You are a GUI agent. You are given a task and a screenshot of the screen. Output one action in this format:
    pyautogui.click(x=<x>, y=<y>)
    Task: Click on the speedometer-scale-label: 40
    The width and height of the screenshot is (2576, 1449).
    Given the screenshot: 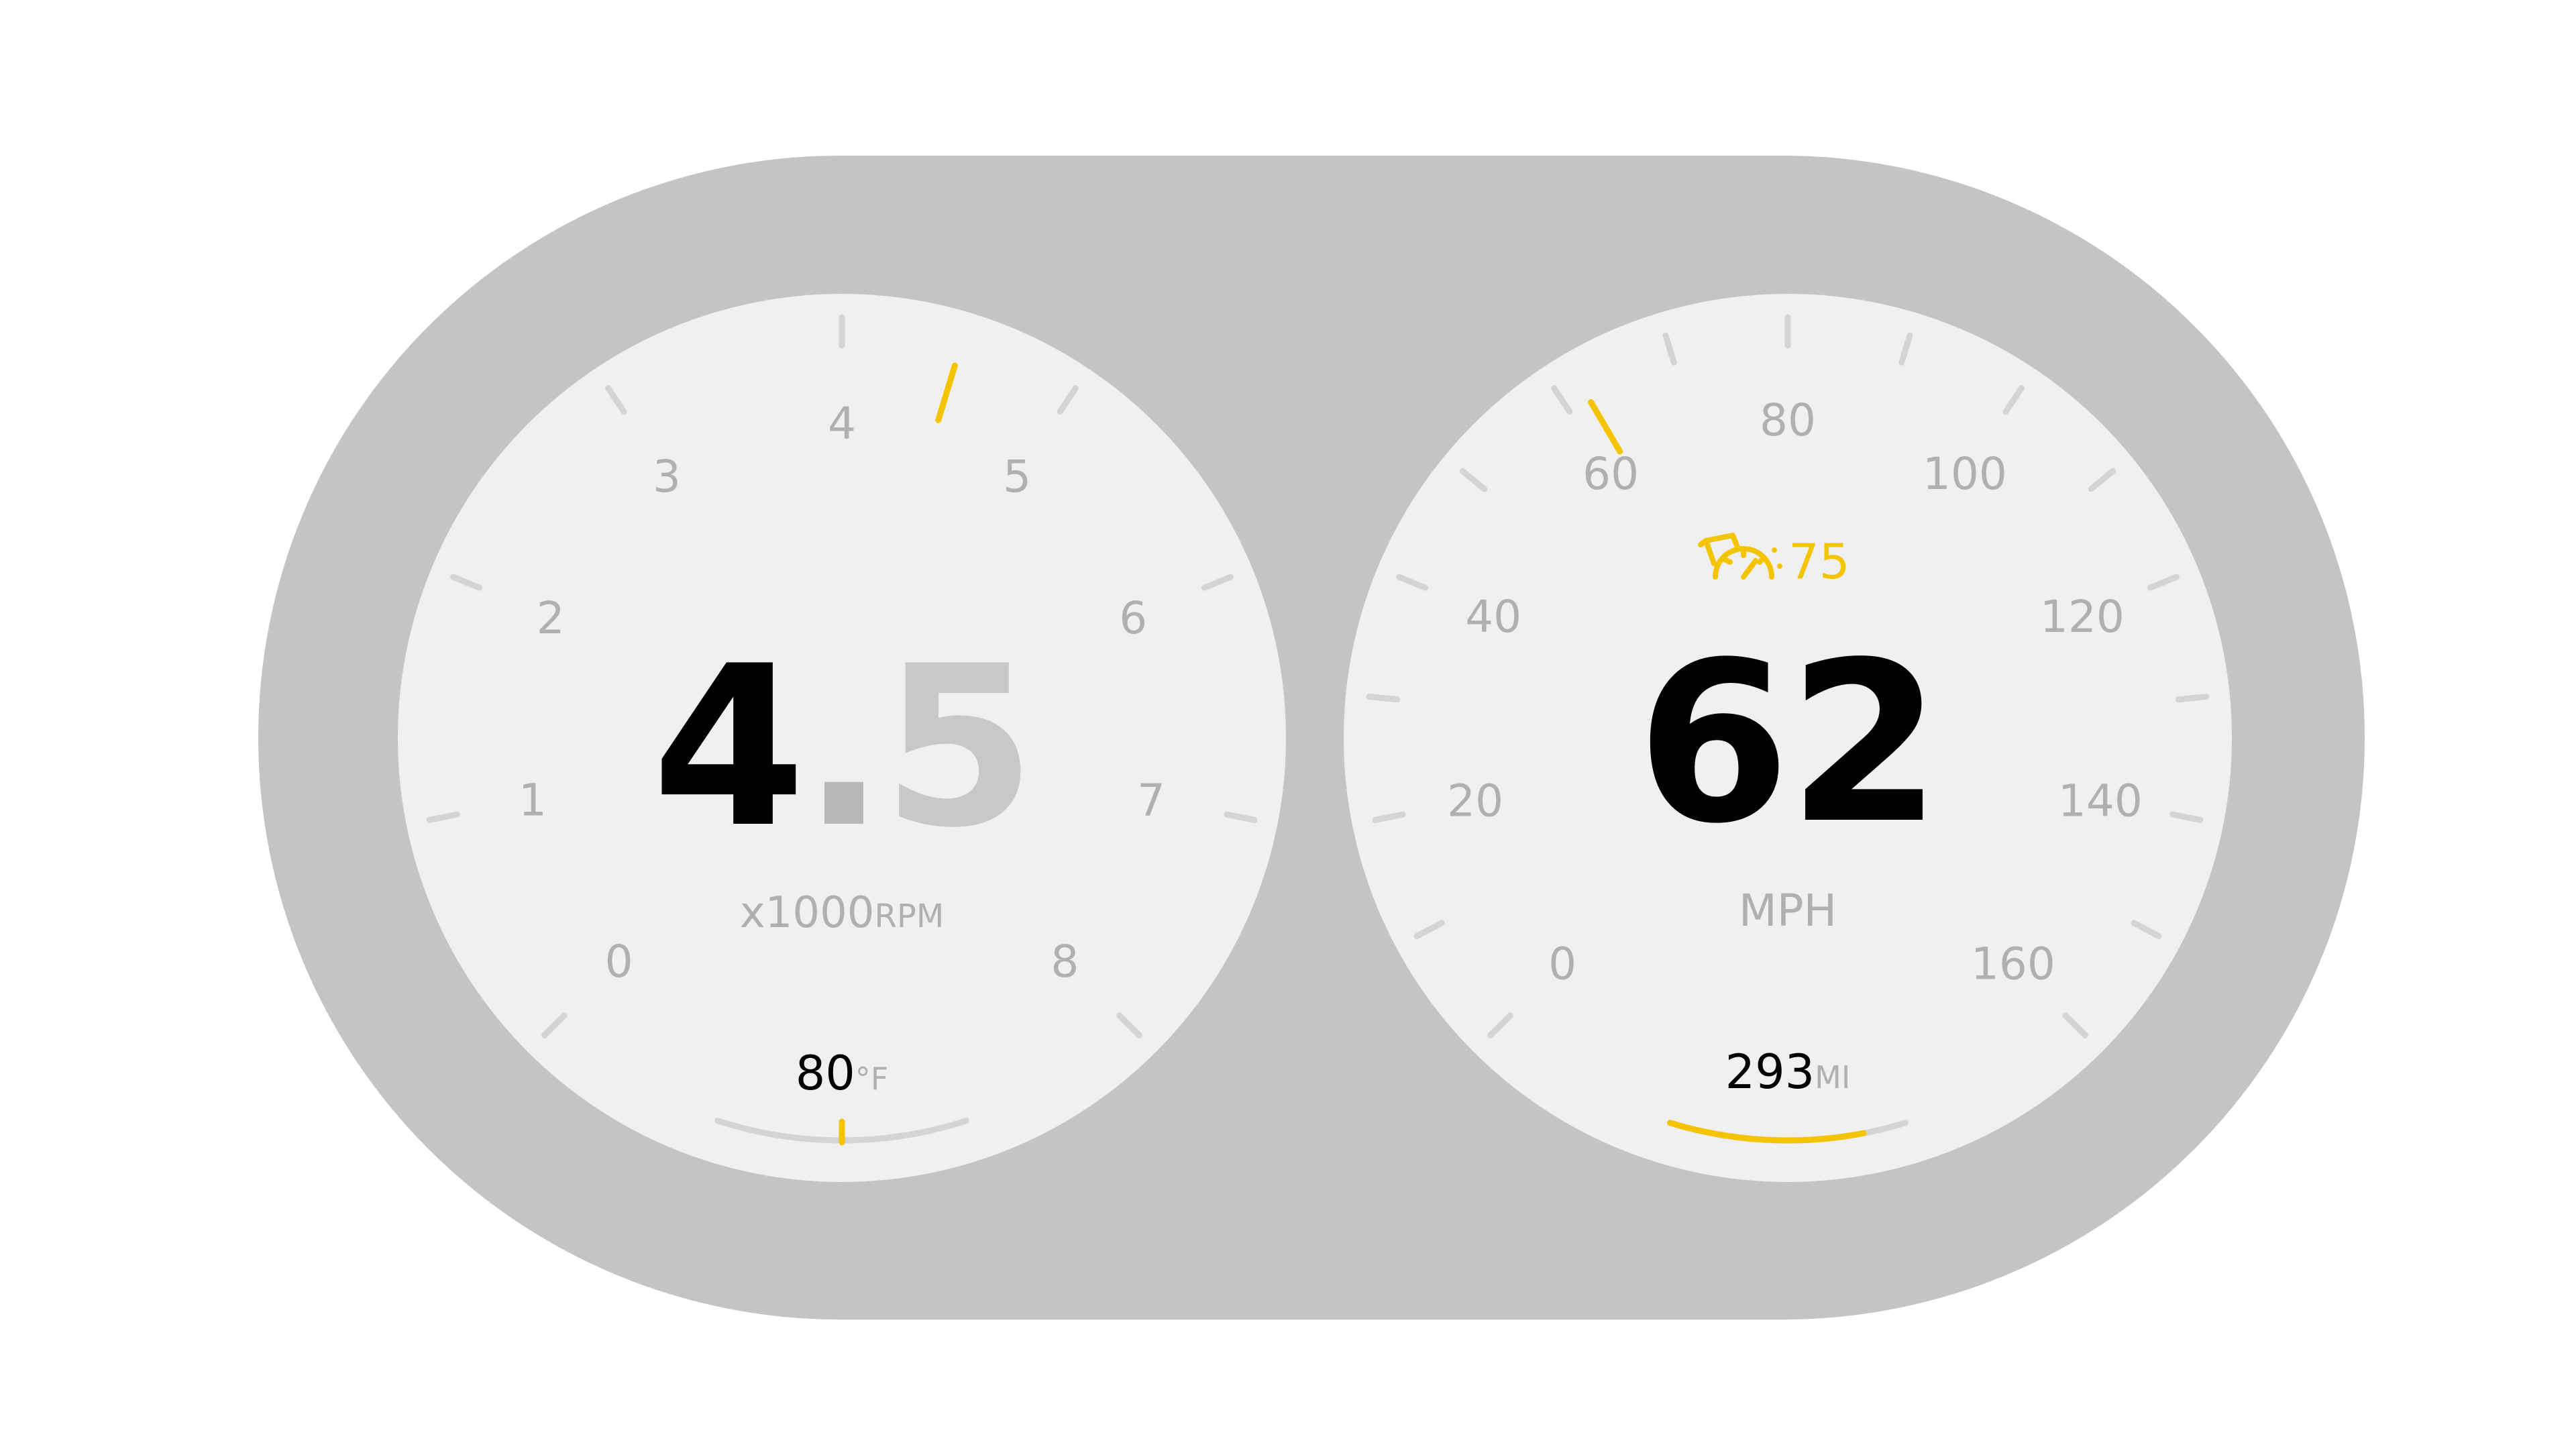 What is the action you would take?
    pyautogui.click(x=1493, y=617)
    